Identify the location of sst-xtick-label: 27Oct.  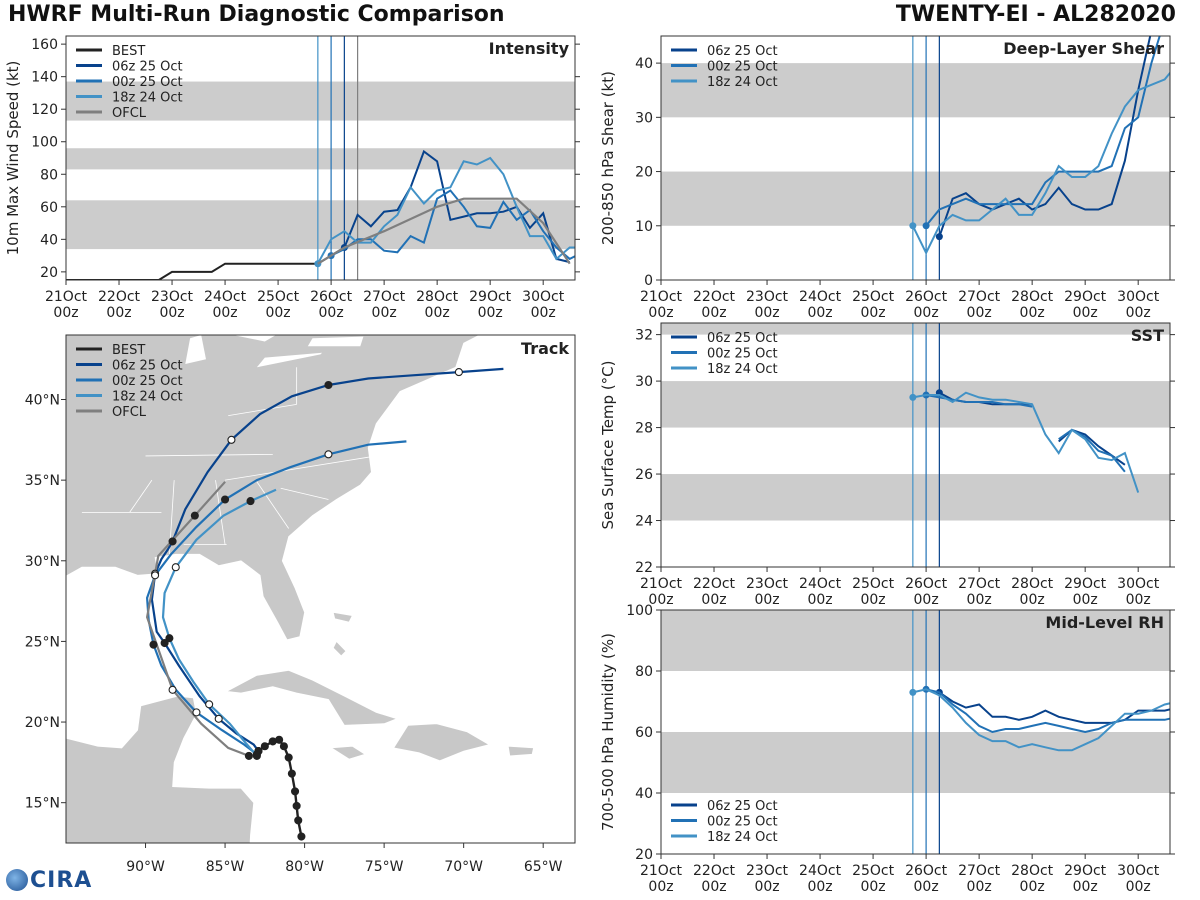
(979, 584).